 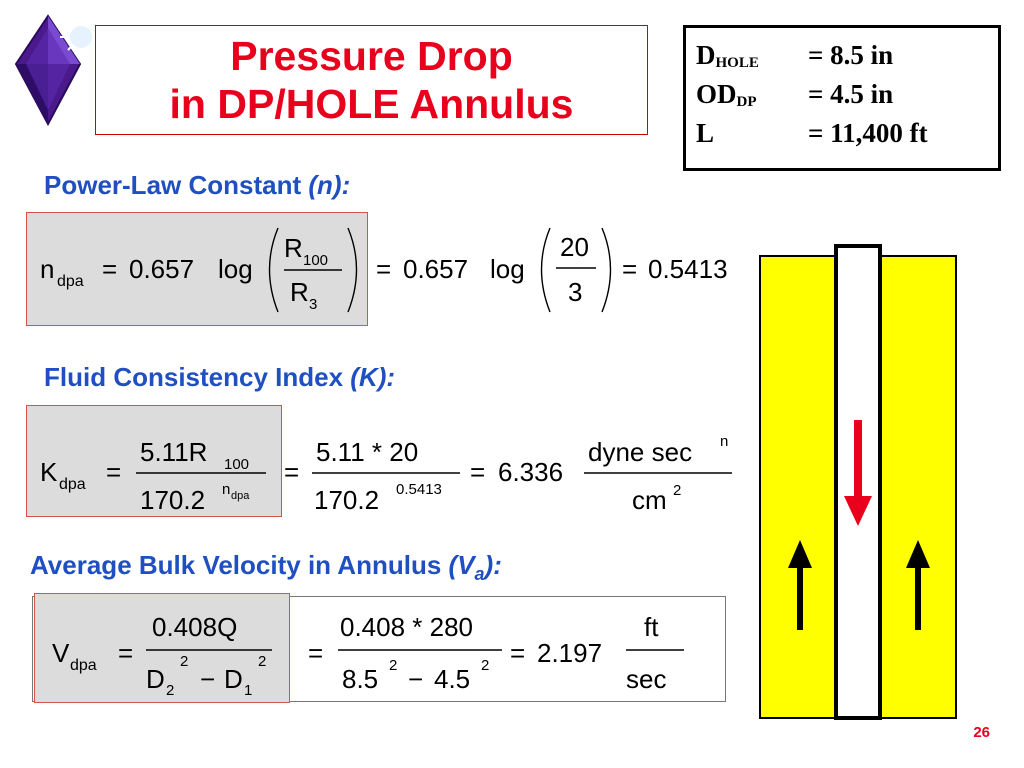 I want to click on heading-text: Fluid Consistency Index, so click(x=194, y=377).